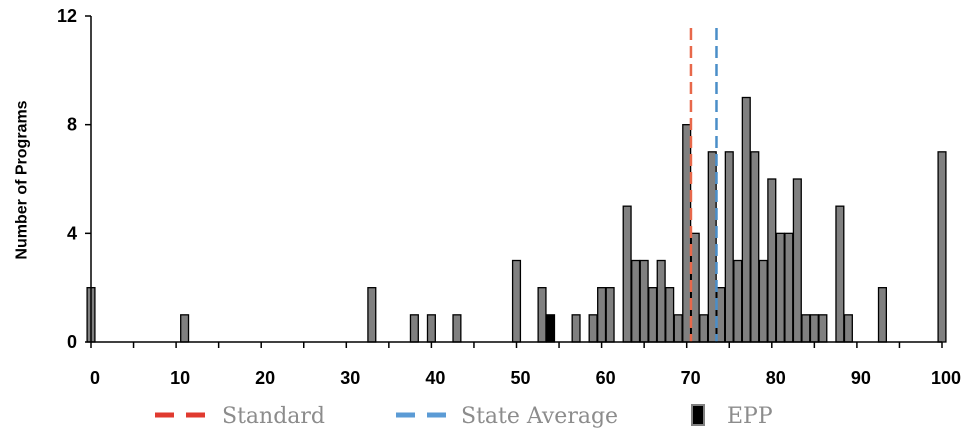 This screenshot has width=963, height=435. Describe the element at coordinates (539, 416) in the screenshot. I see `legend-label-state-average: State Average` at that location.